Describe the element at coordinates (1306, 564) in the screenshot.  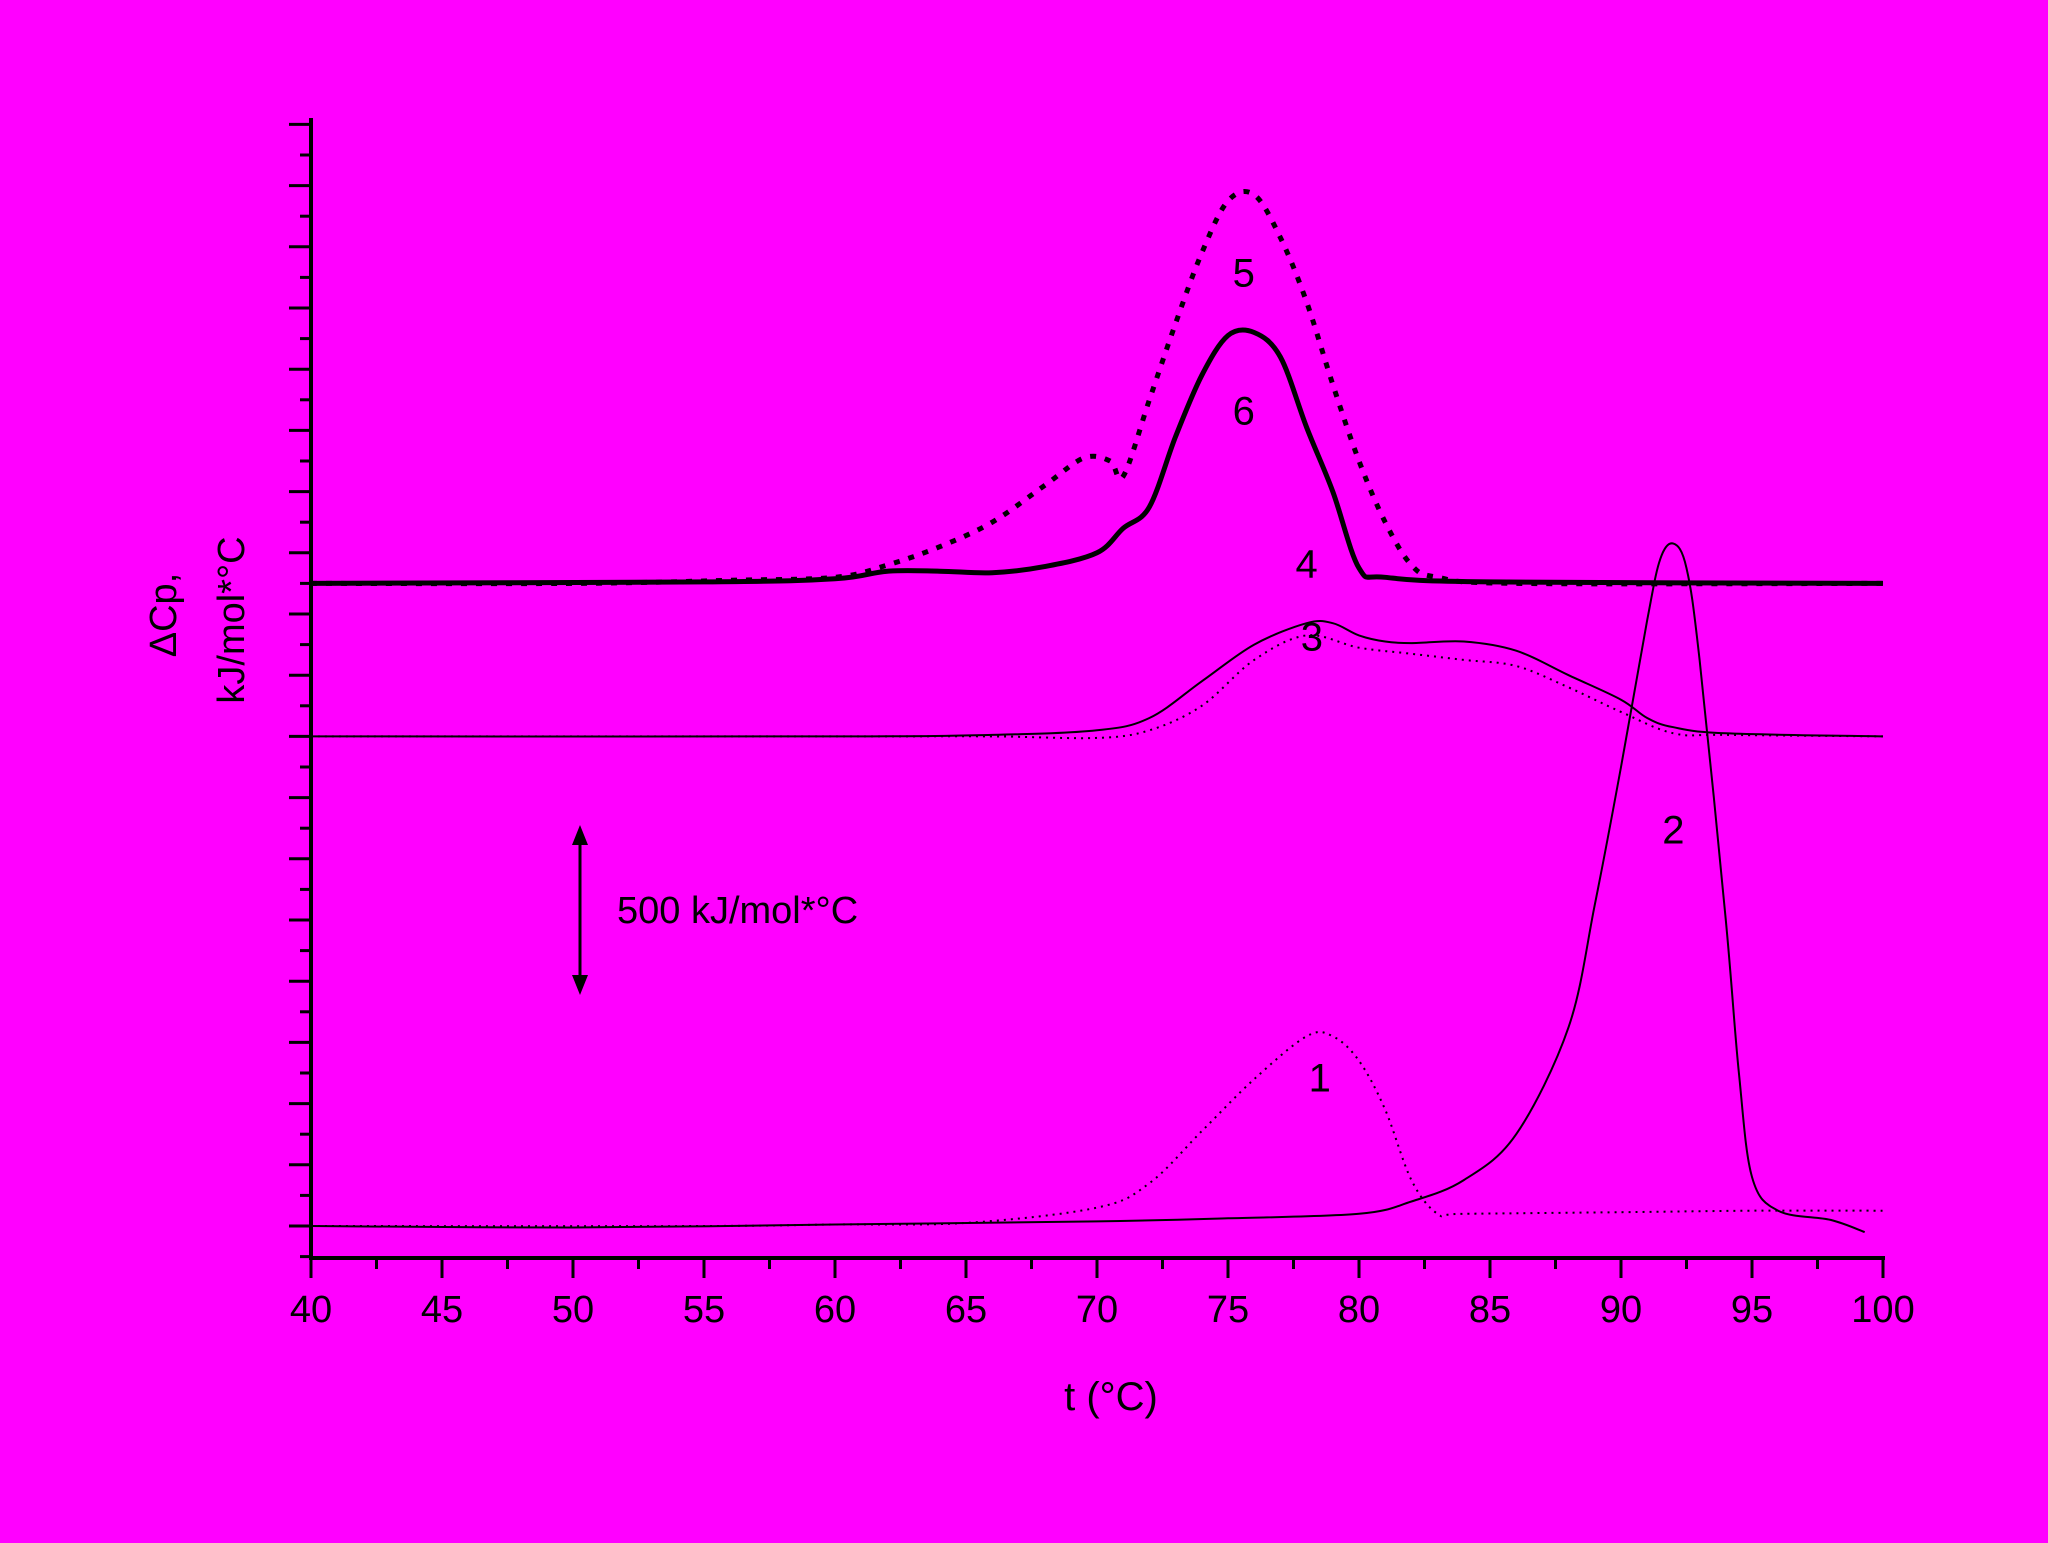
I see `curve-label-4: 4` at that location.